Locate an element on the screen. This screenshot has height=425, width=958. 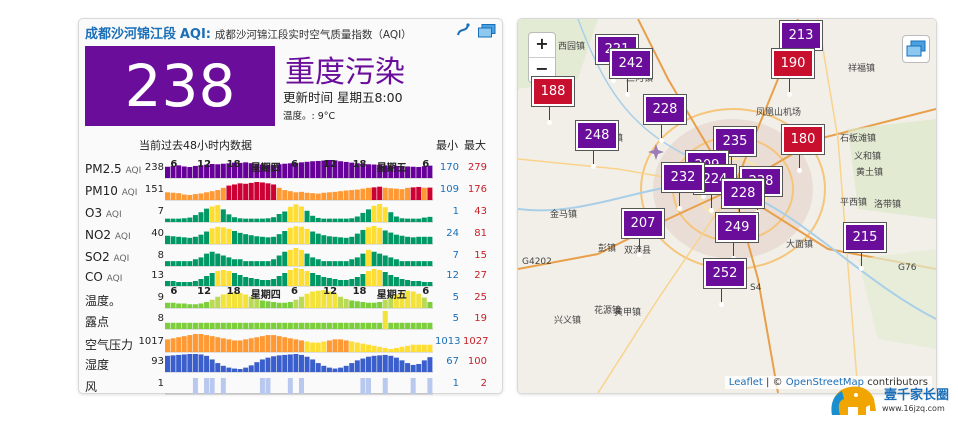
history-row-co: CO AQI 13 12 27 is located at coordinates (290, 276).